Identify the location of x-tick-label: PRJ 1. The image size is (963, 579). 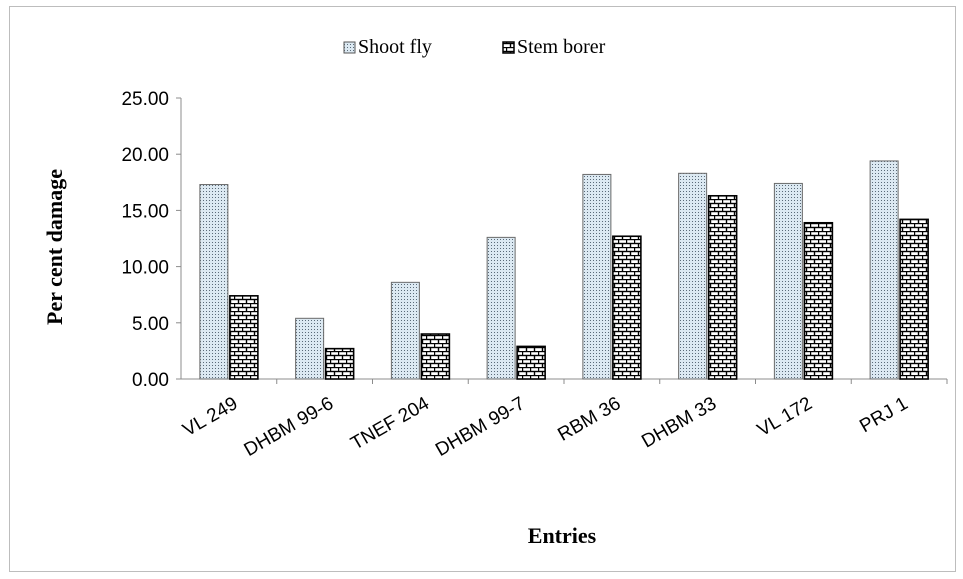
(883, 415).